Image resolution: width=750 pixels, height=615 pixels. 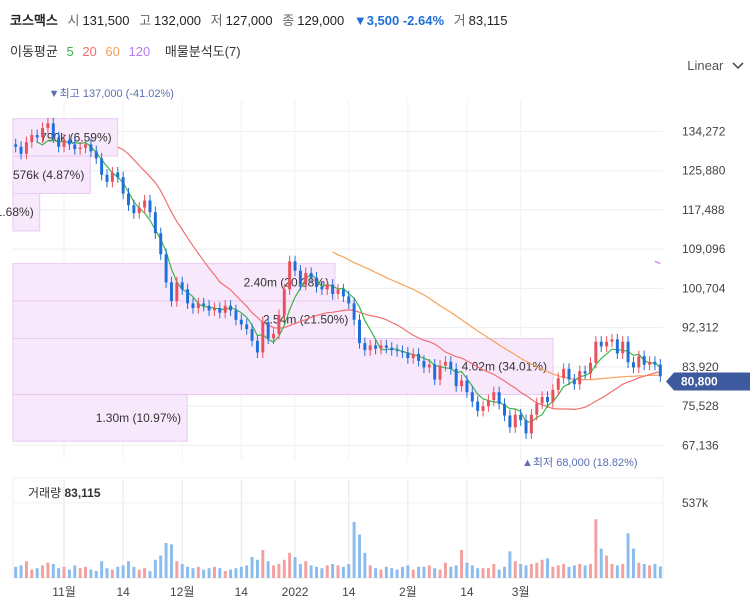 What do you see at coordinates (580, 462) in the screenshot?
I see `low-marker: ▲최저 68,000 (18.82%)` at bounding box center [580, 462].